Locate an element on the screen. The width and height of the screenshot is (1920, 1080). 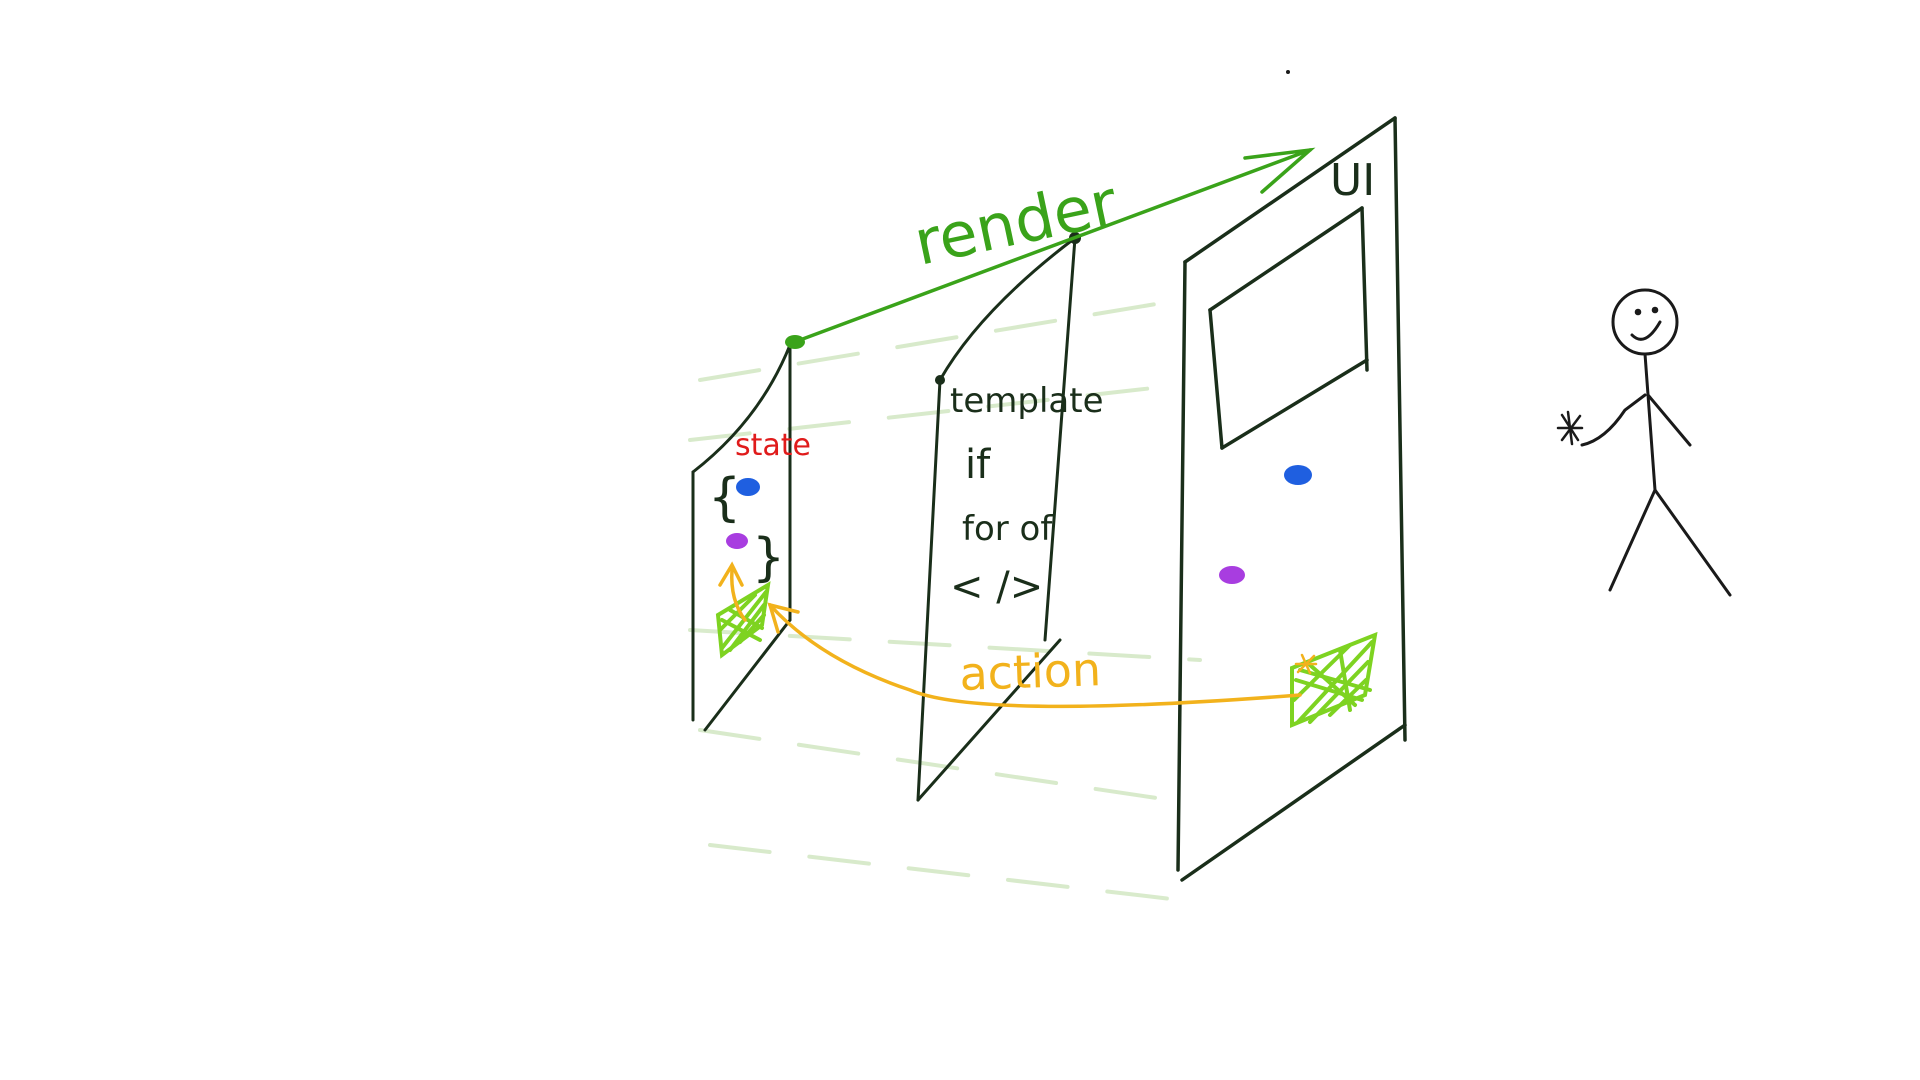
perspective-guides is located at coordinates (945, 600).